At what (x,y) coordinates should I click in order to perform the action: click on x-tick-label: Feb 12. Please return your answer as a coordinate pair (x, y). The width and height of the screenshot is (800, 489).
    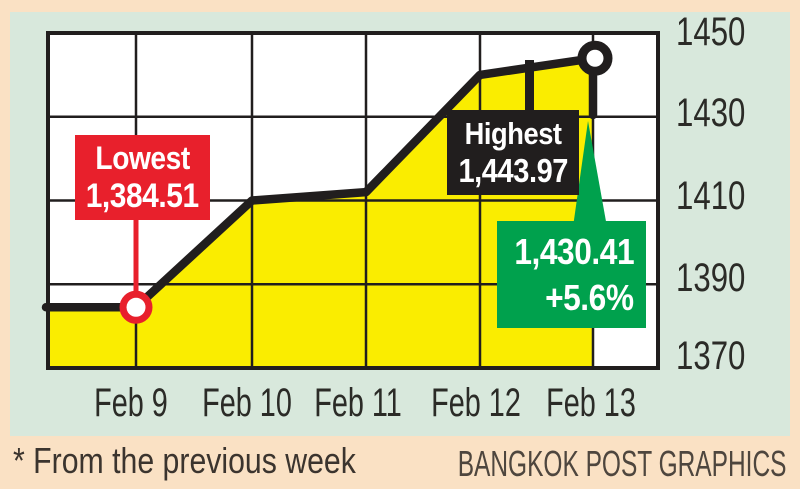
    Looking at the image, I should click on (476, 403).